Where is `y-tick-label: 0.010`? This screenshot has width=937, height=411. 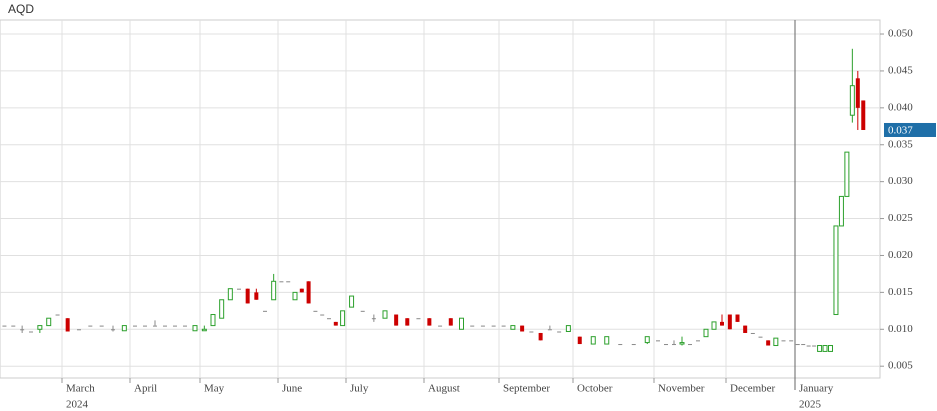
y-tick-label: 0.010 is located at coordinates (900, 329).